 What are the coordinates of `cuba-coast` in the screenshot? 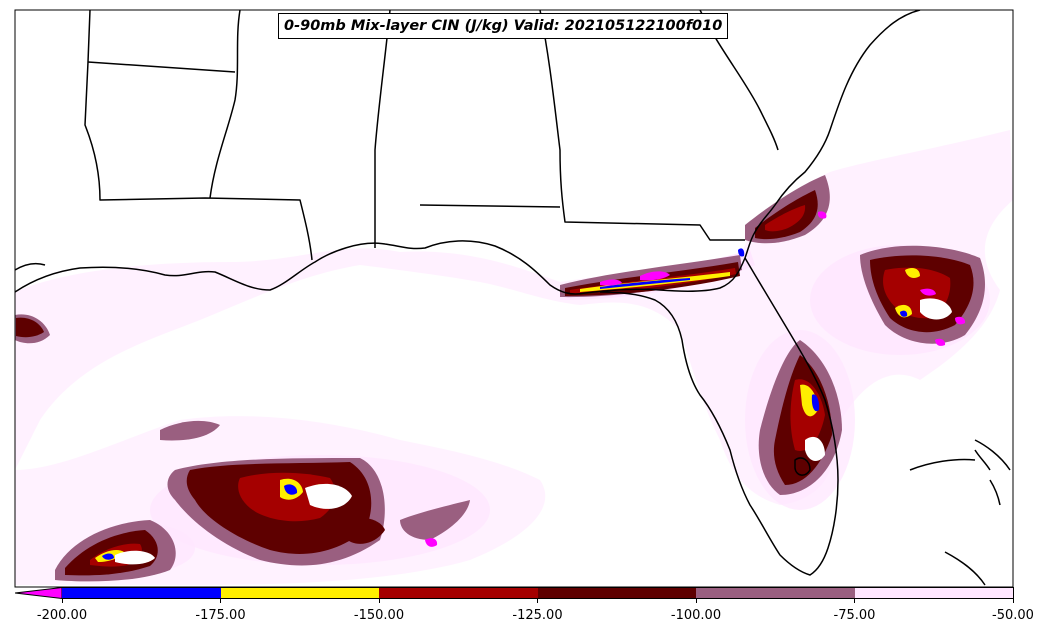 It's located at (960, 512).